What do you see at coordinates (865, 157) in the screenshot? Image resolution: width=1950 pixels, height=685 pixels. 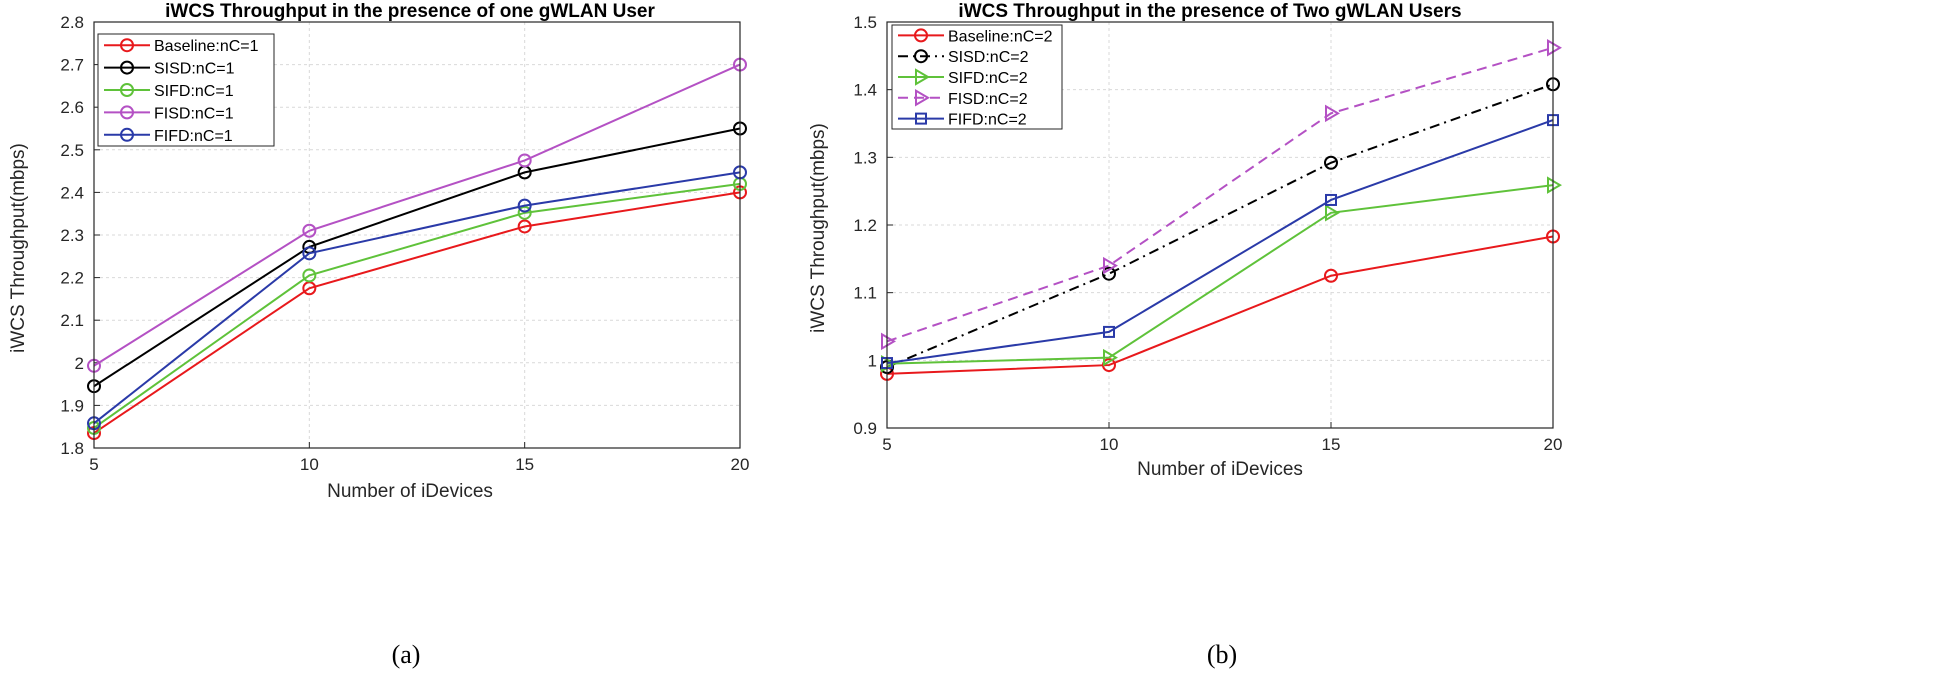 I see `chart-b-ytick-label: 1.3` at bounding box center [865, 157].